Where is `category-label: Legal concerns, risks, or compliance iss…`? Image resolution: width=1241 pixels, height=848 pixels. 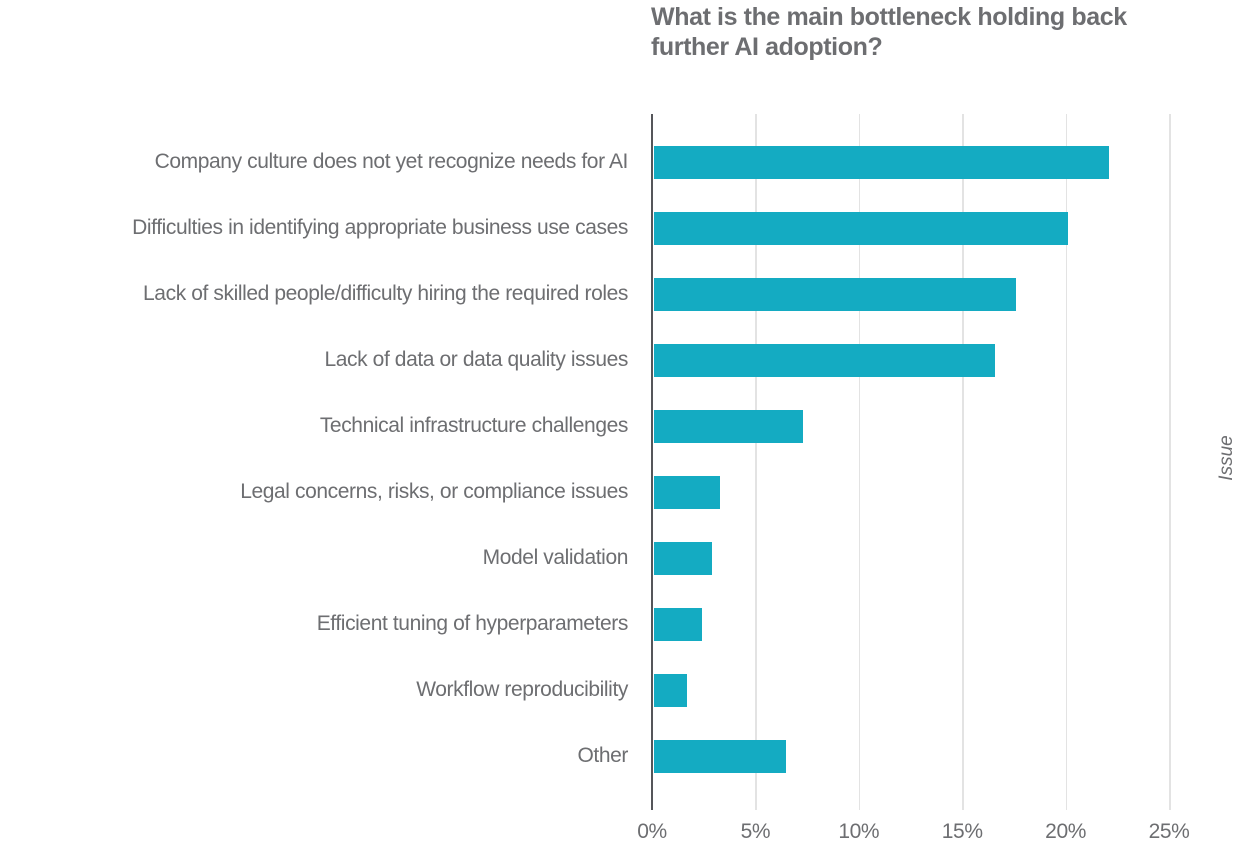
category-label: Legal concerns, risks, or compliance iss… is located at coordinates (434, 491).